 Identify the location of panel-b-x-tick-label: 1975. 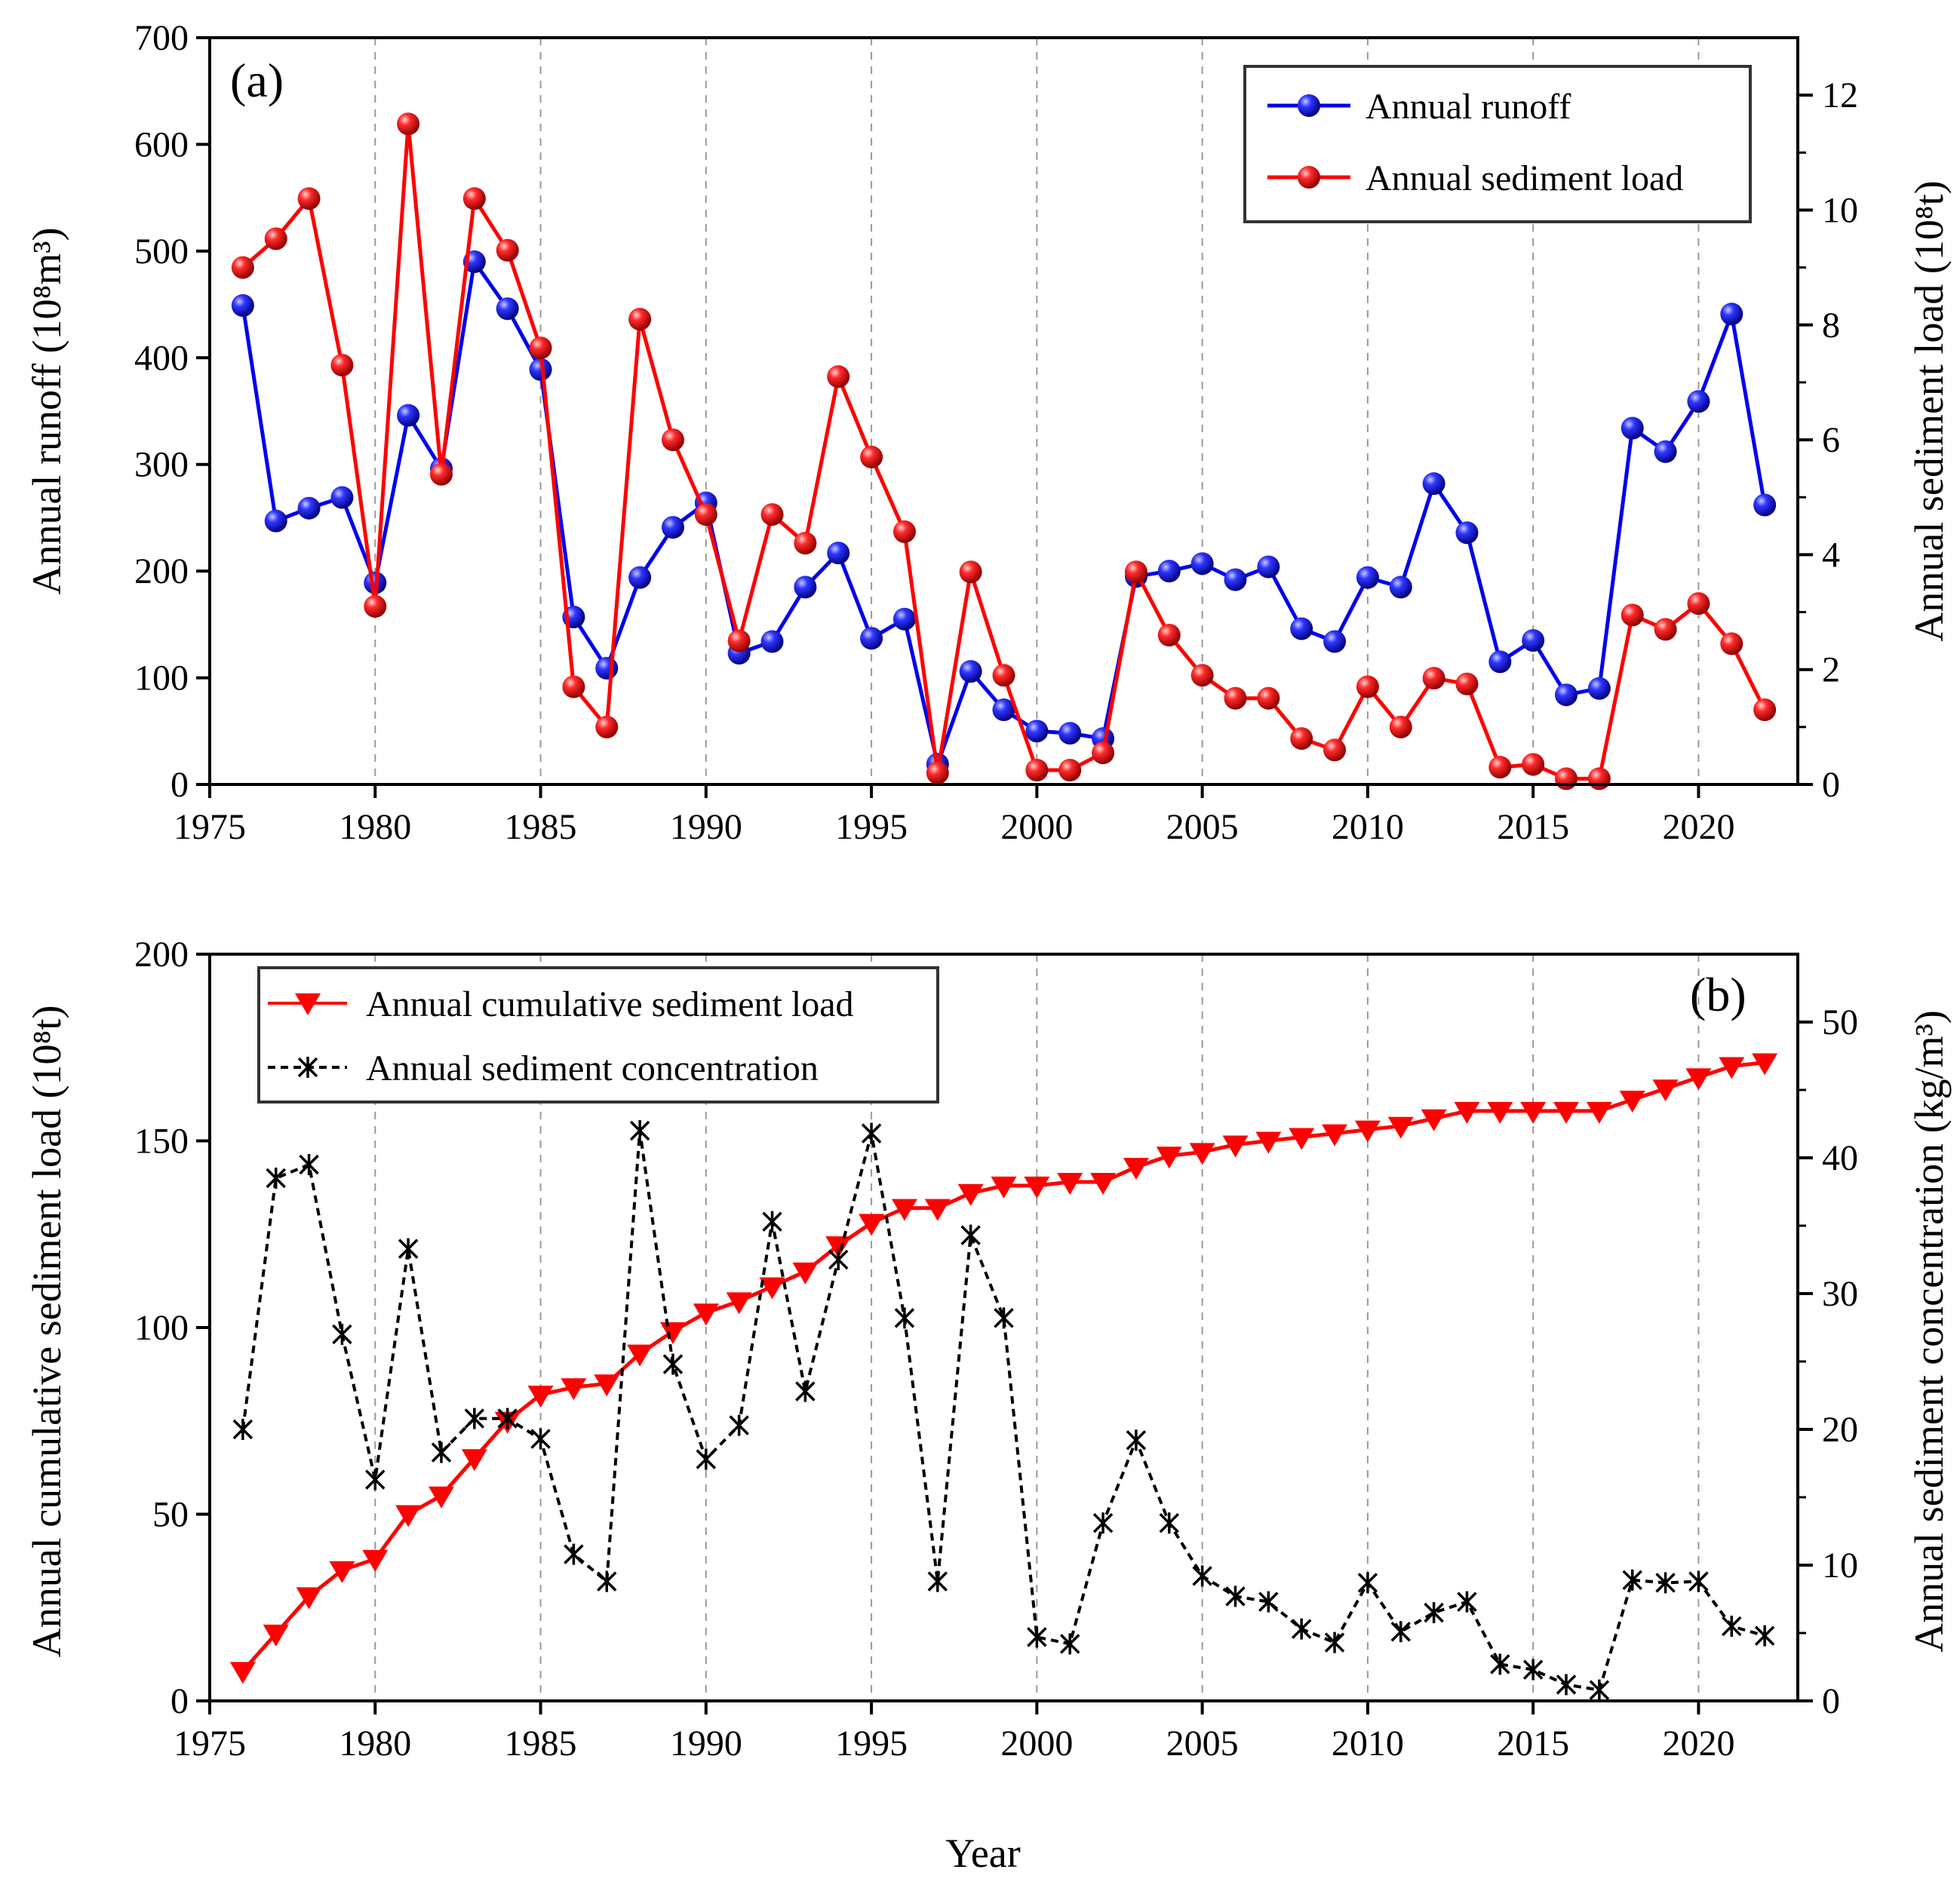
(210, 1744).